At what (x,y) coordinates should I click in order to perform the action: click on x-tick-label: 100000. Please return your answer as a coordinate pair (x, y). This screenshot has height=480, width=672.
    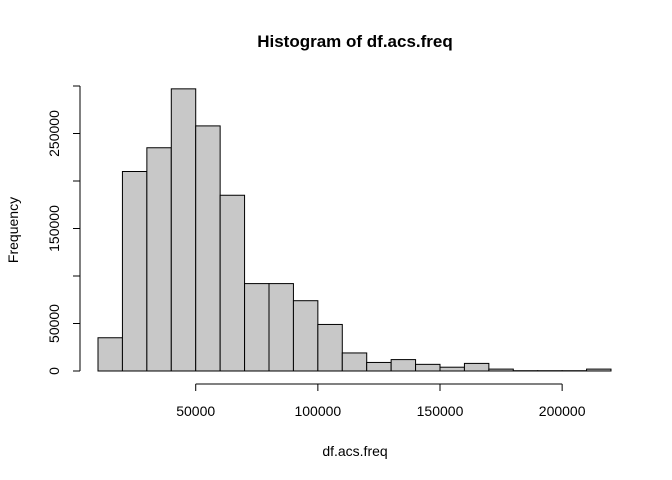
    Looking at the image, I should click on (317, 411).